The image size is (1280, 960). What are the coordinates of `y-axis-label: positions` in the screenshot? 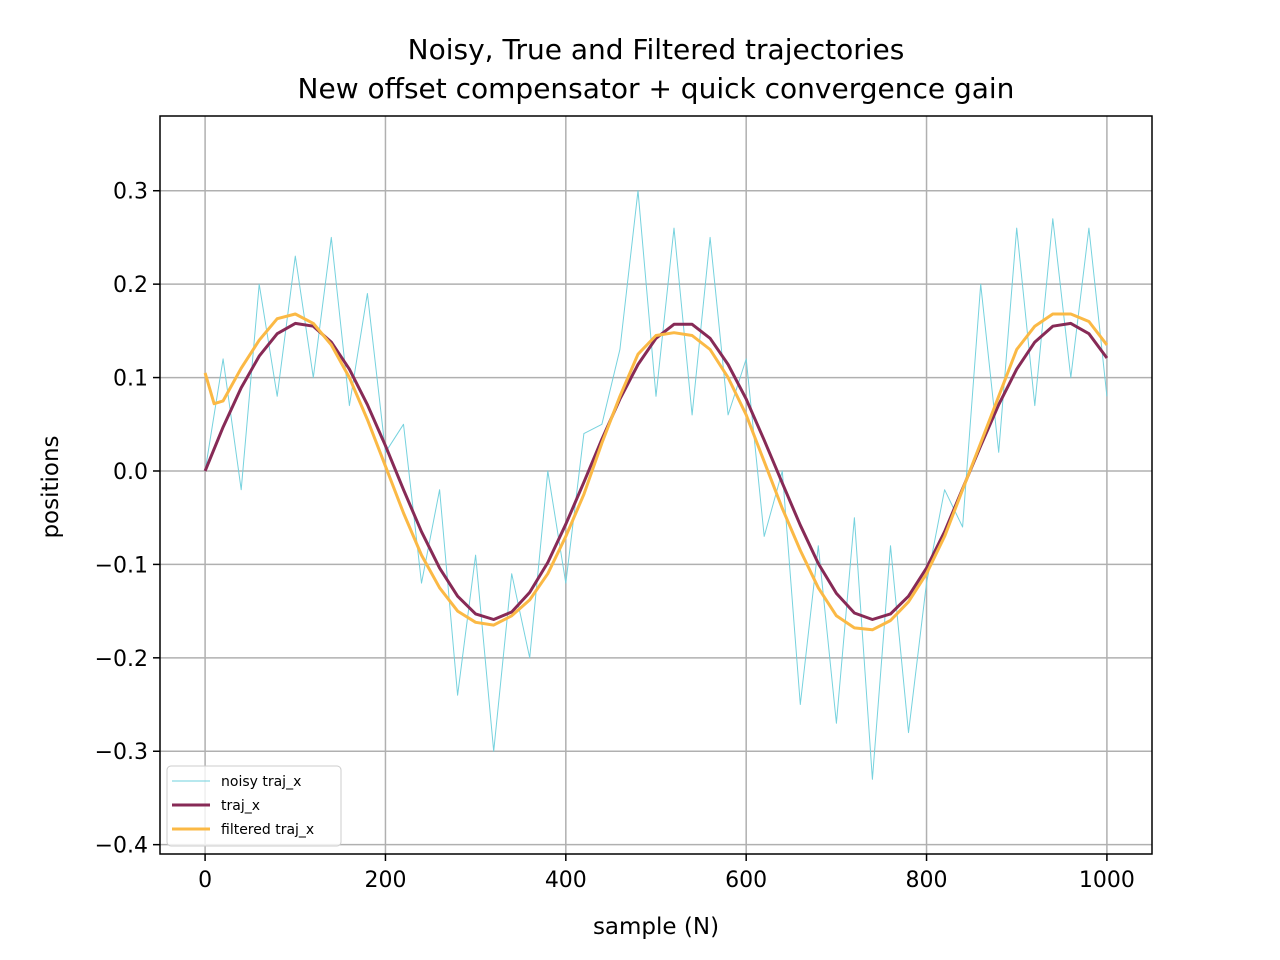 It's located at (51, 486).